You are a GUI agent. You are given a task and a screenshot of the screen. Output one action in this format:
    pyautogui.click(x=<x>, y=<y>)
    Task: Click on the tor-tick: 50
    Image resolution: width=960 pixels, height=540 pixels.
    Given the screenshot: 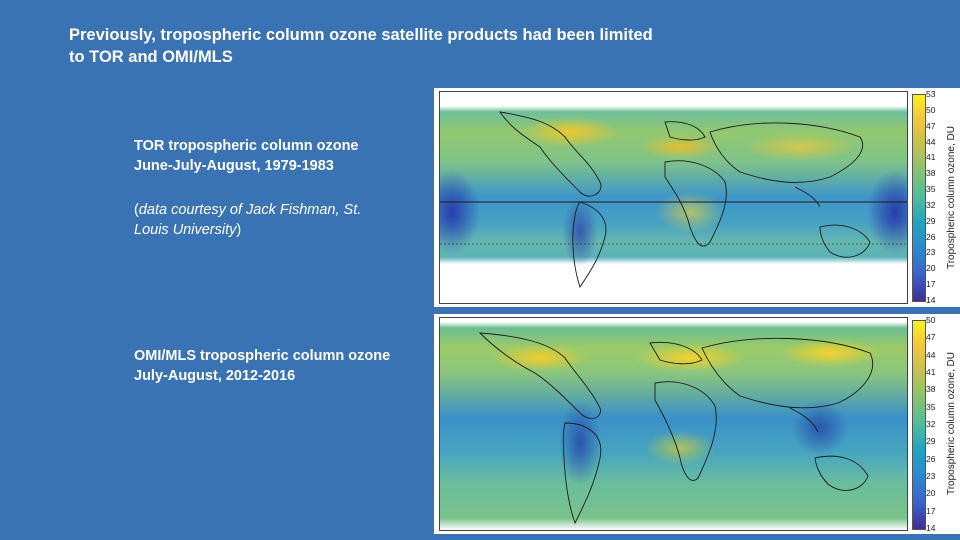 What is the action you would take?
    pyautogui.click(x=931, y=109)
    